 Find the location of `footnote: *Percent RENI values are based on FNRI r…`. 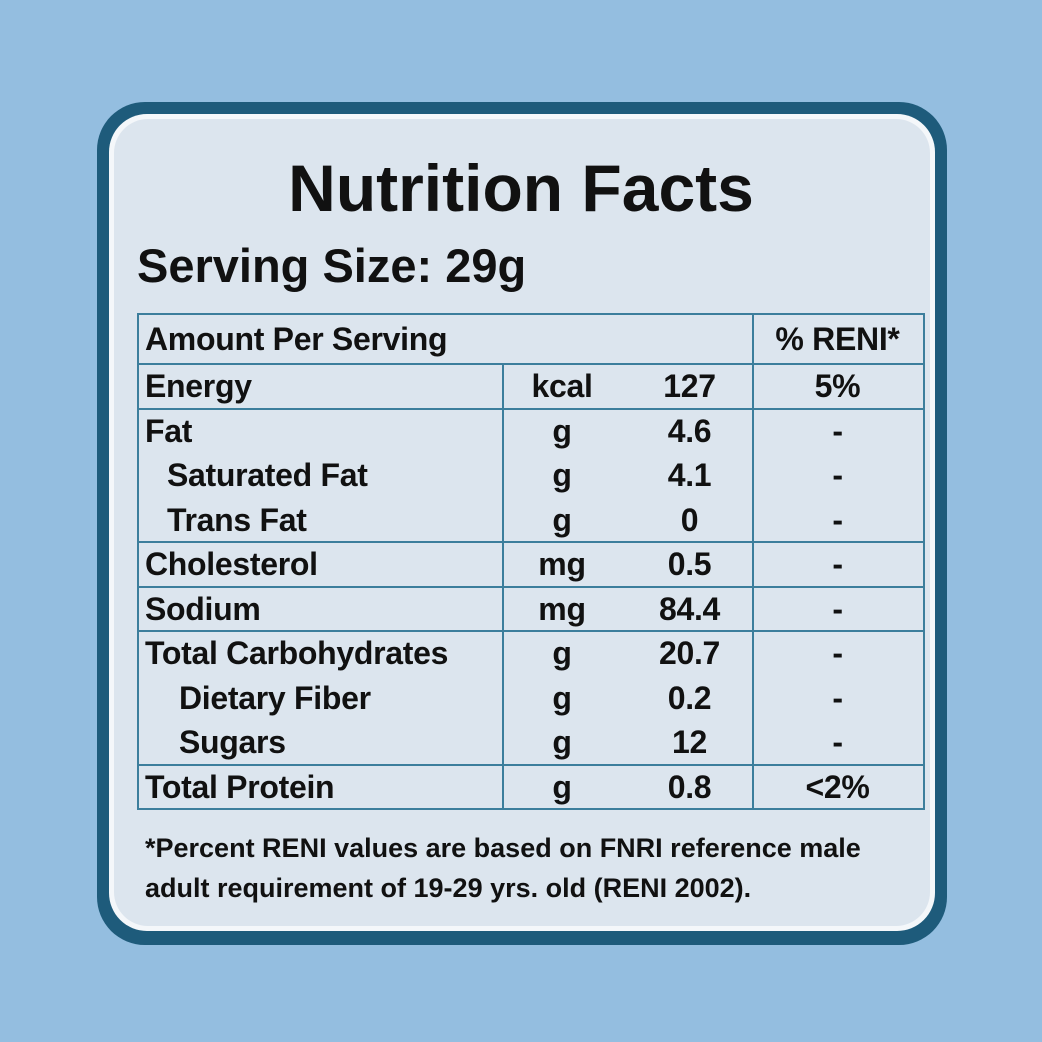

footnote: *Percent RENI values are based on FNRI r… is located at coordinates (503, 868).